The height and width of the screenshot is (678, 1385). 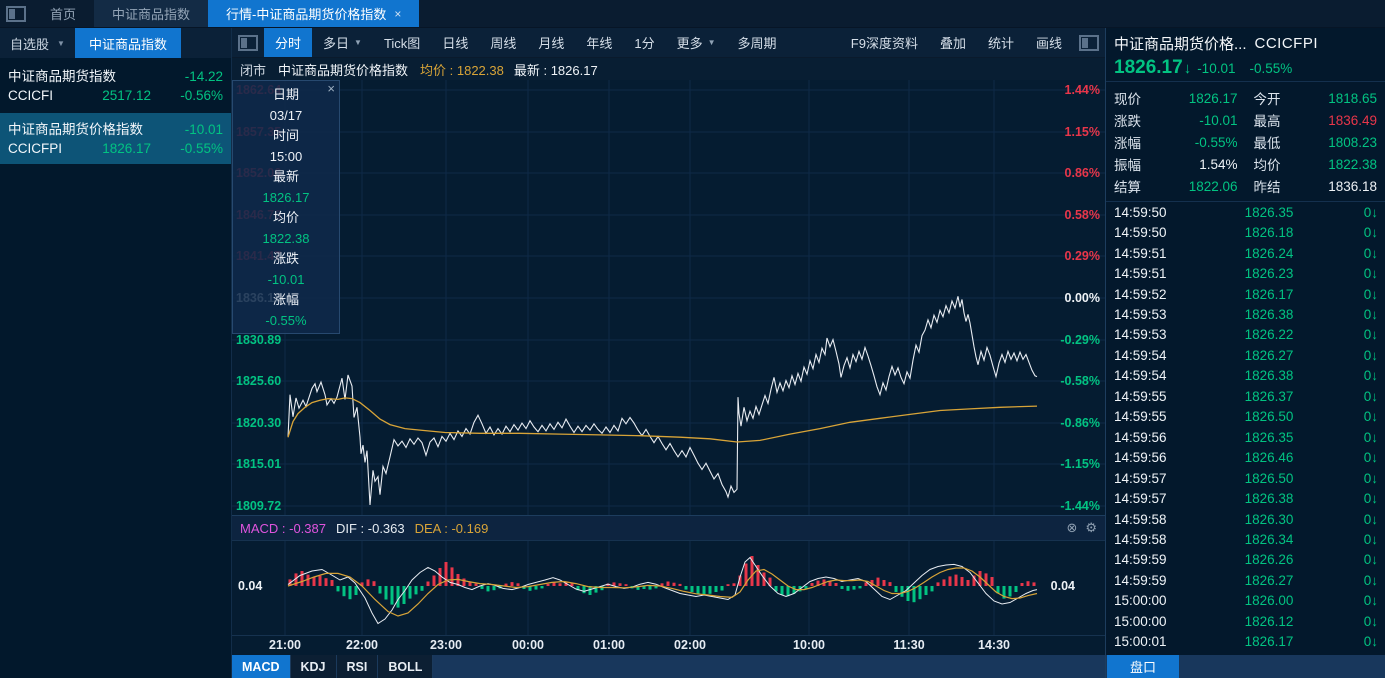 I want to click on period-tab-多周期: 多周期, so click(x=757, y=42).